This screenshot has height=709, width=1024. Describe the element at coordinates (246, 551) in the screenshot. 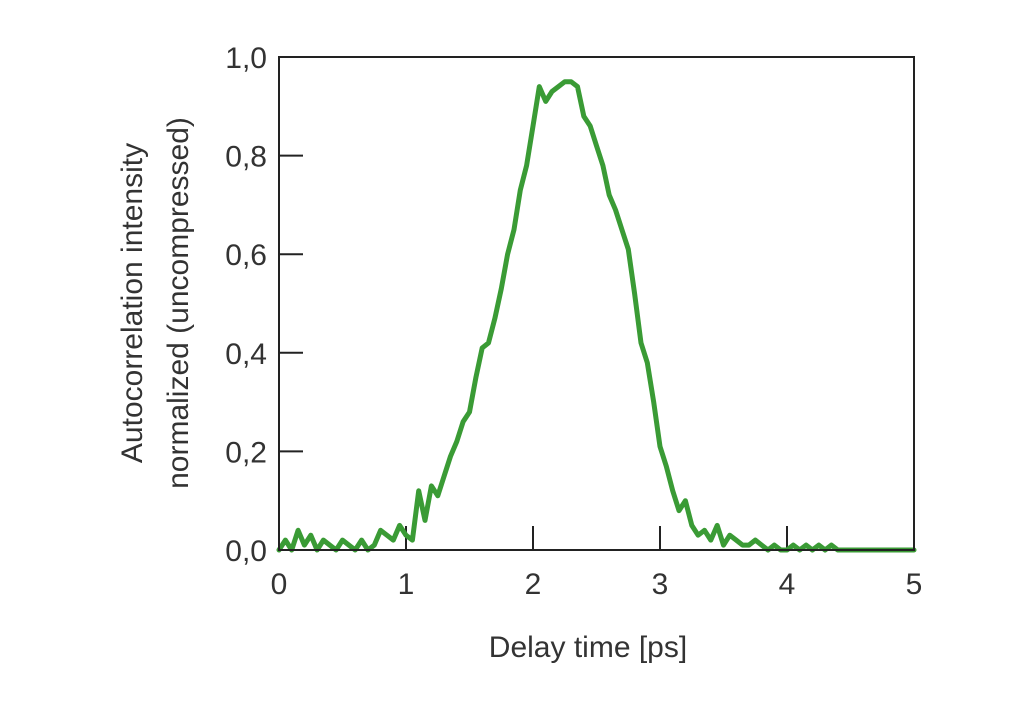

I see `y-tick-label: 0,0` at that location.